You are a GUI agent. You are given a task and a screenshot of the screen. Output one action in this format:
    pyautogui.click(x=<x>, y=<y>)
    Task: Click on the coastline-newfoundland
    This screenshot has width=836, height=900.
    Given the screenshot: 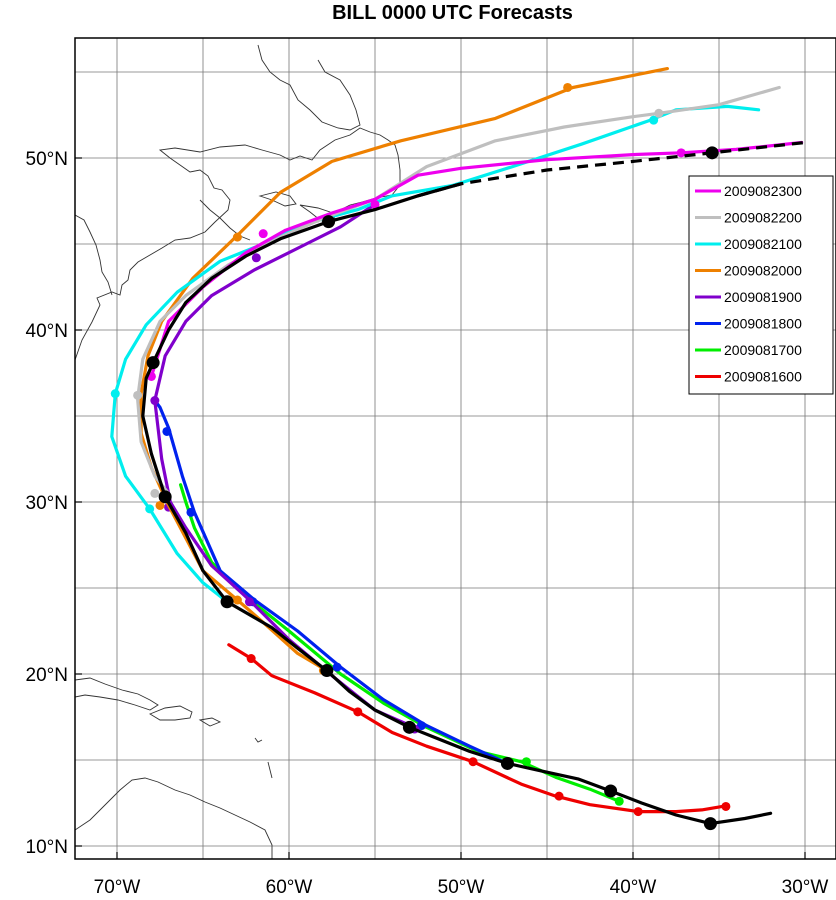 What is the action you would take?
    pyautogui.click(x=309, y=87)
    